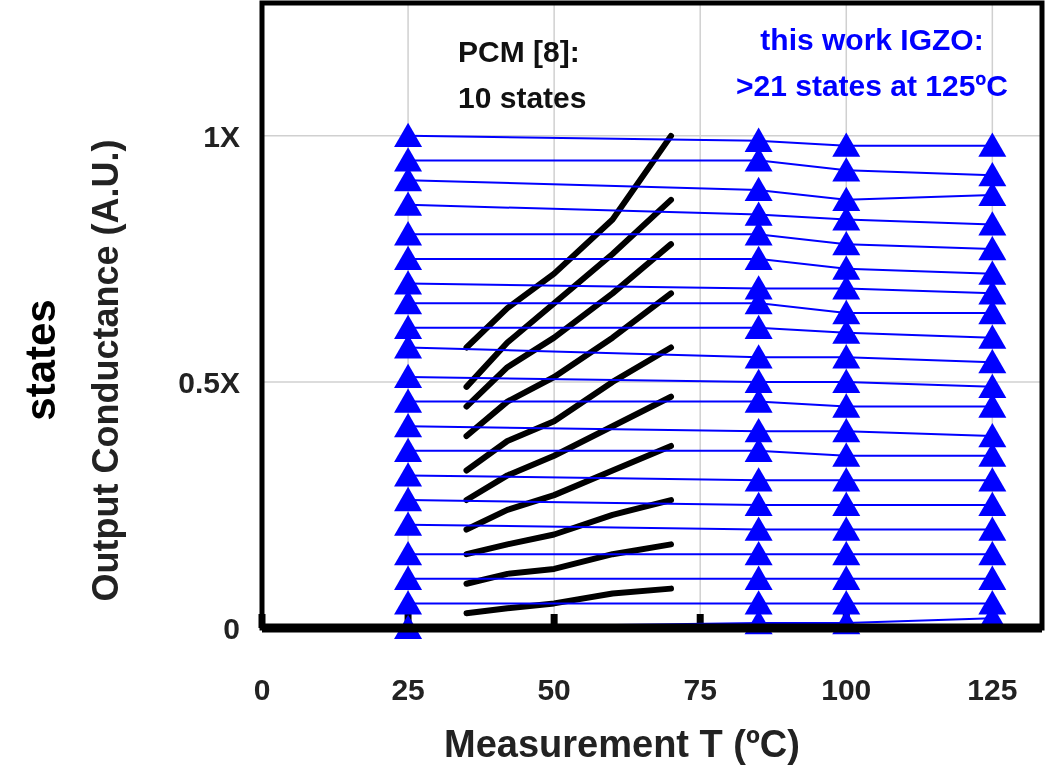 The image size is (1048, 770). Describe the element at coordinates (554, 689) in the screenshot. I see `x-tick-label: 50` at that location.